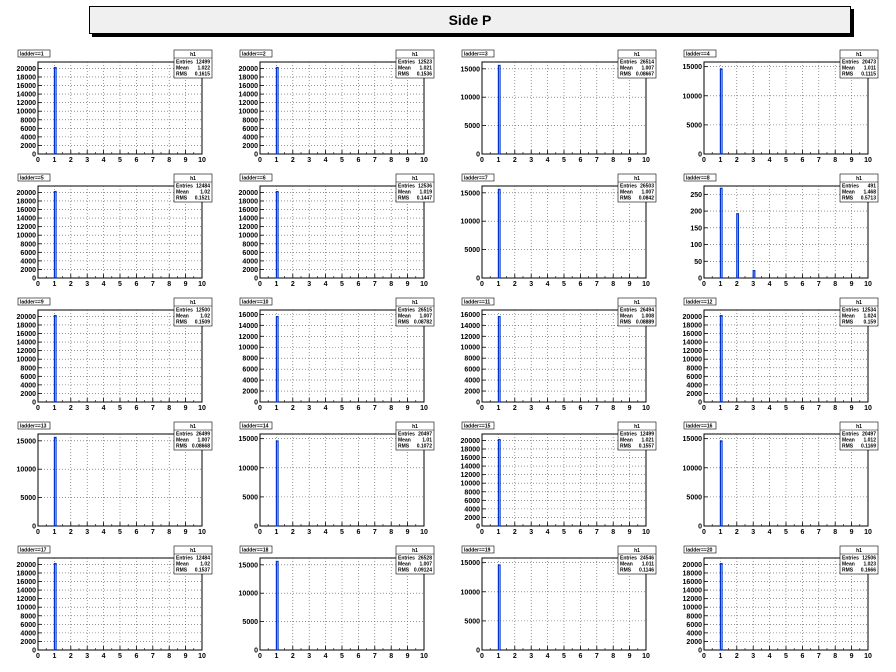 This screenshot has width=896, height=672. Describe the element at coordinates (249, 227) in the screenshot. I see `y-tick-label: 12000` at that location.